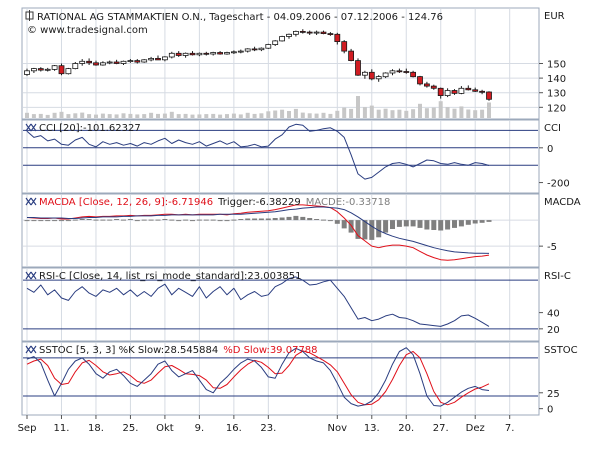 The image size is (600, 454). Describe the element at coordinates (555, 303) in the screenshot. I see `rsi-axis: RSI-C 20 40` at that location.